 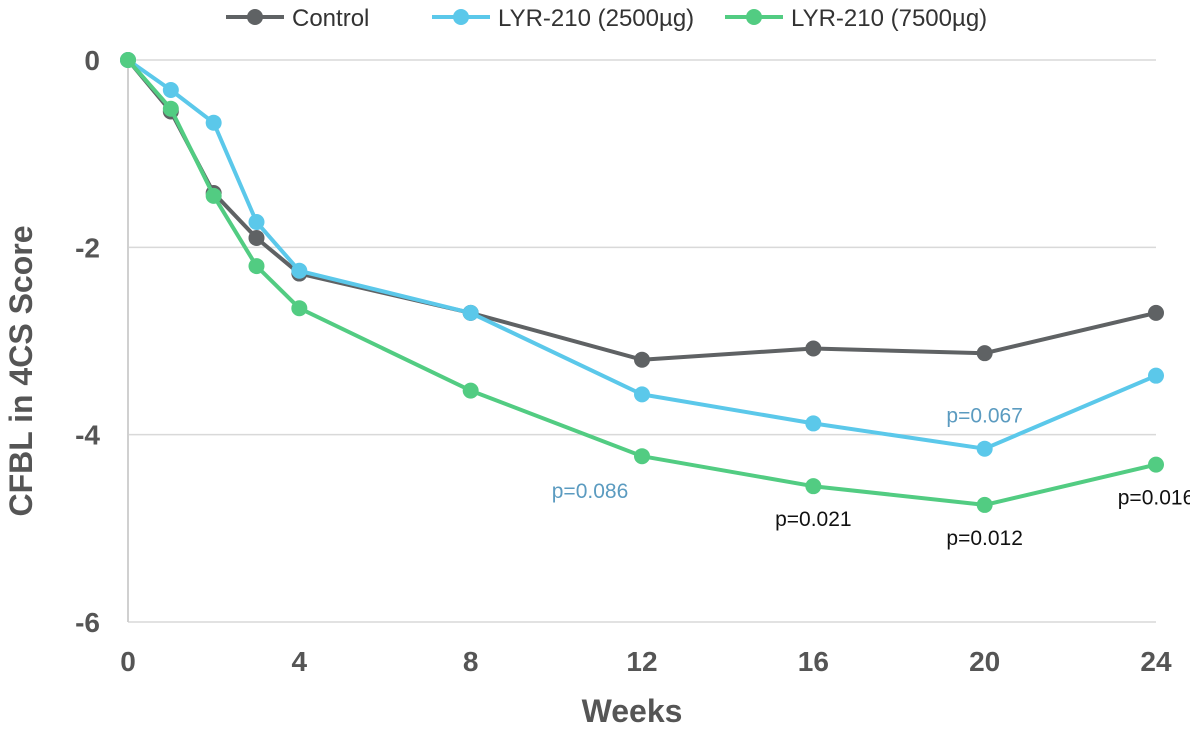 What do you see at coordinates (471, 661) in the screenshot?
I see `x-tick-label: 8` at bounding box center [471, 661].